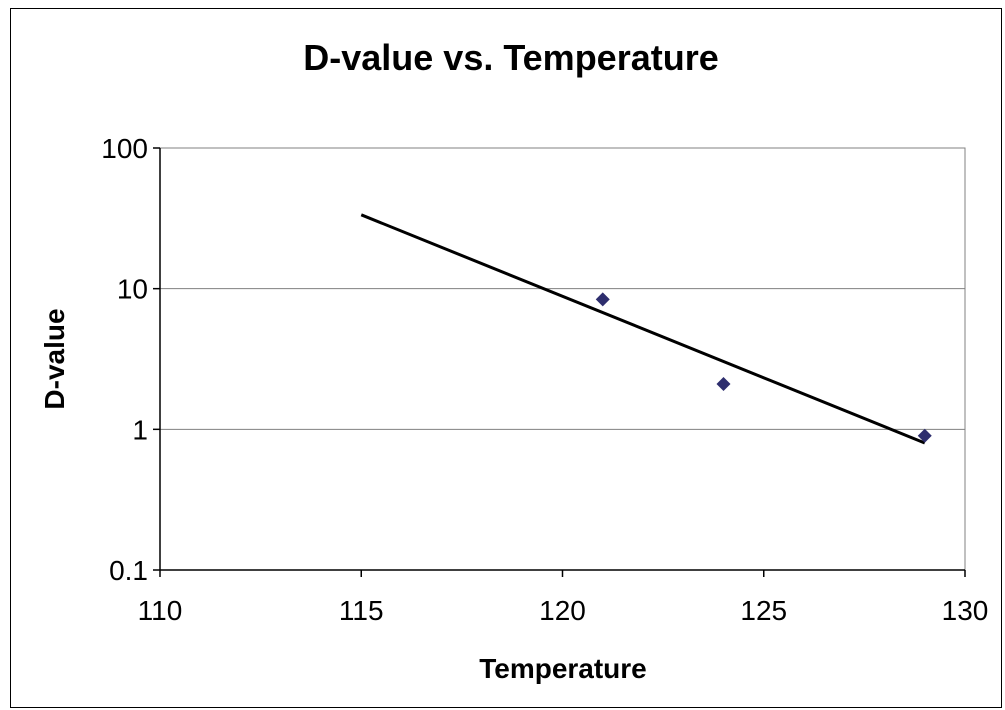 This screenshot has width=1005, height=710. Describe the element at coordinates (511, 57) in the screenshot. I see `chart-title: D-value vs. Temperature` at that location.